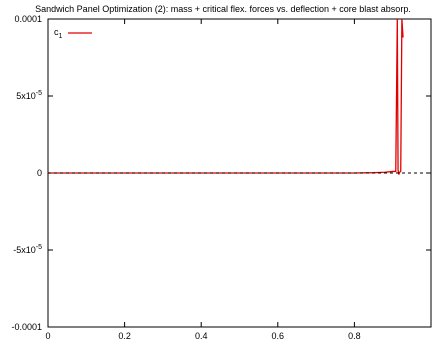  What do you see at coordinates (124, 336) in the screenshot?
I see `x-tick-label: 0.2` at bounding box center [124, 336].